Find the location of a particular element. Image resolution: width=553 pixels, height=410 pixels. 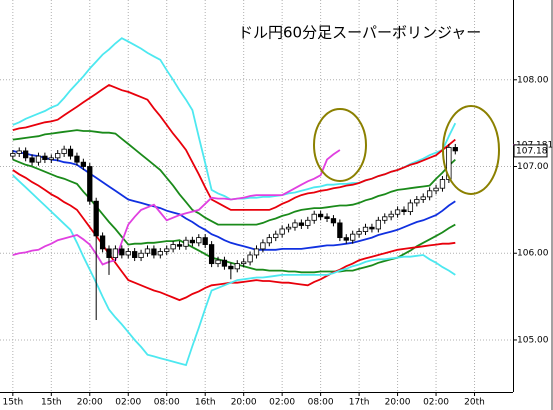

y-tick-label: 108.00 is located at coordinates (533, 80).